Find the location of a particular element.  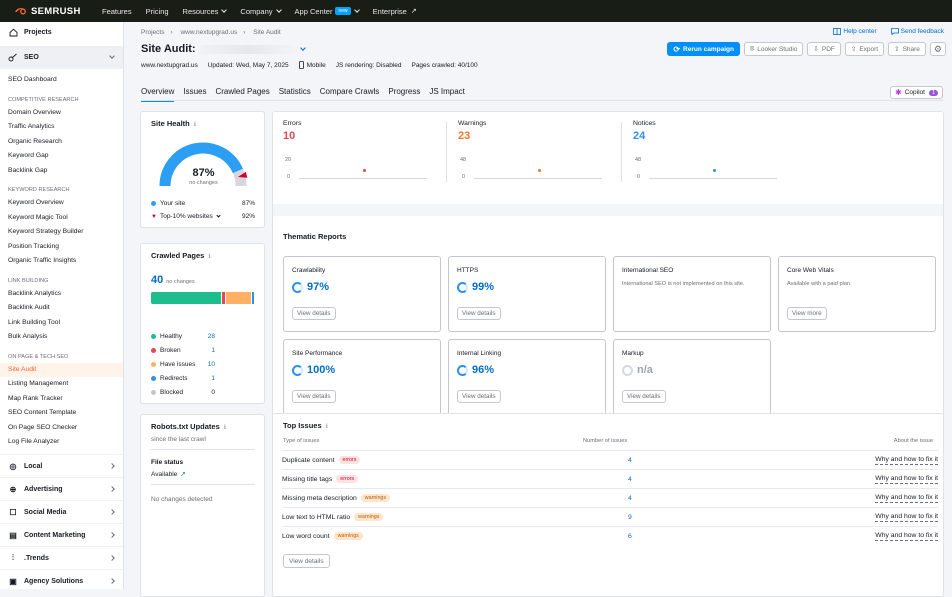

metric-value: 10 is located at coordinates (289, 136).